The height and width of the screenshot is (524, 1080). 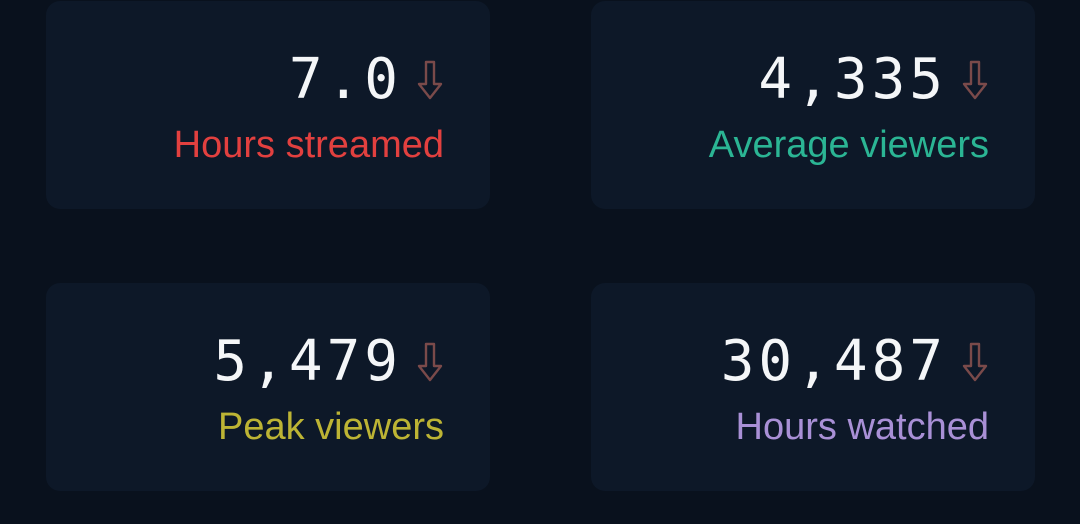 I want to click on stat-value-row: 7.0, so click(x=366, y=80).